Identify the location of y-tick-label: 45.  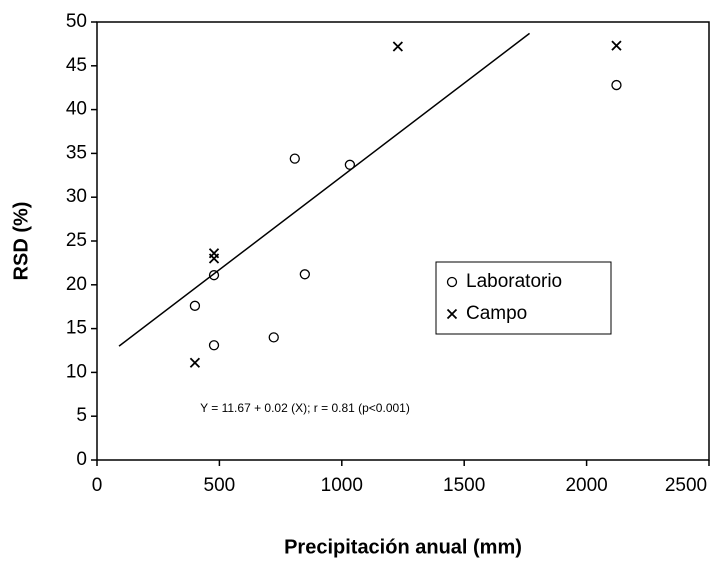
(76, 65).